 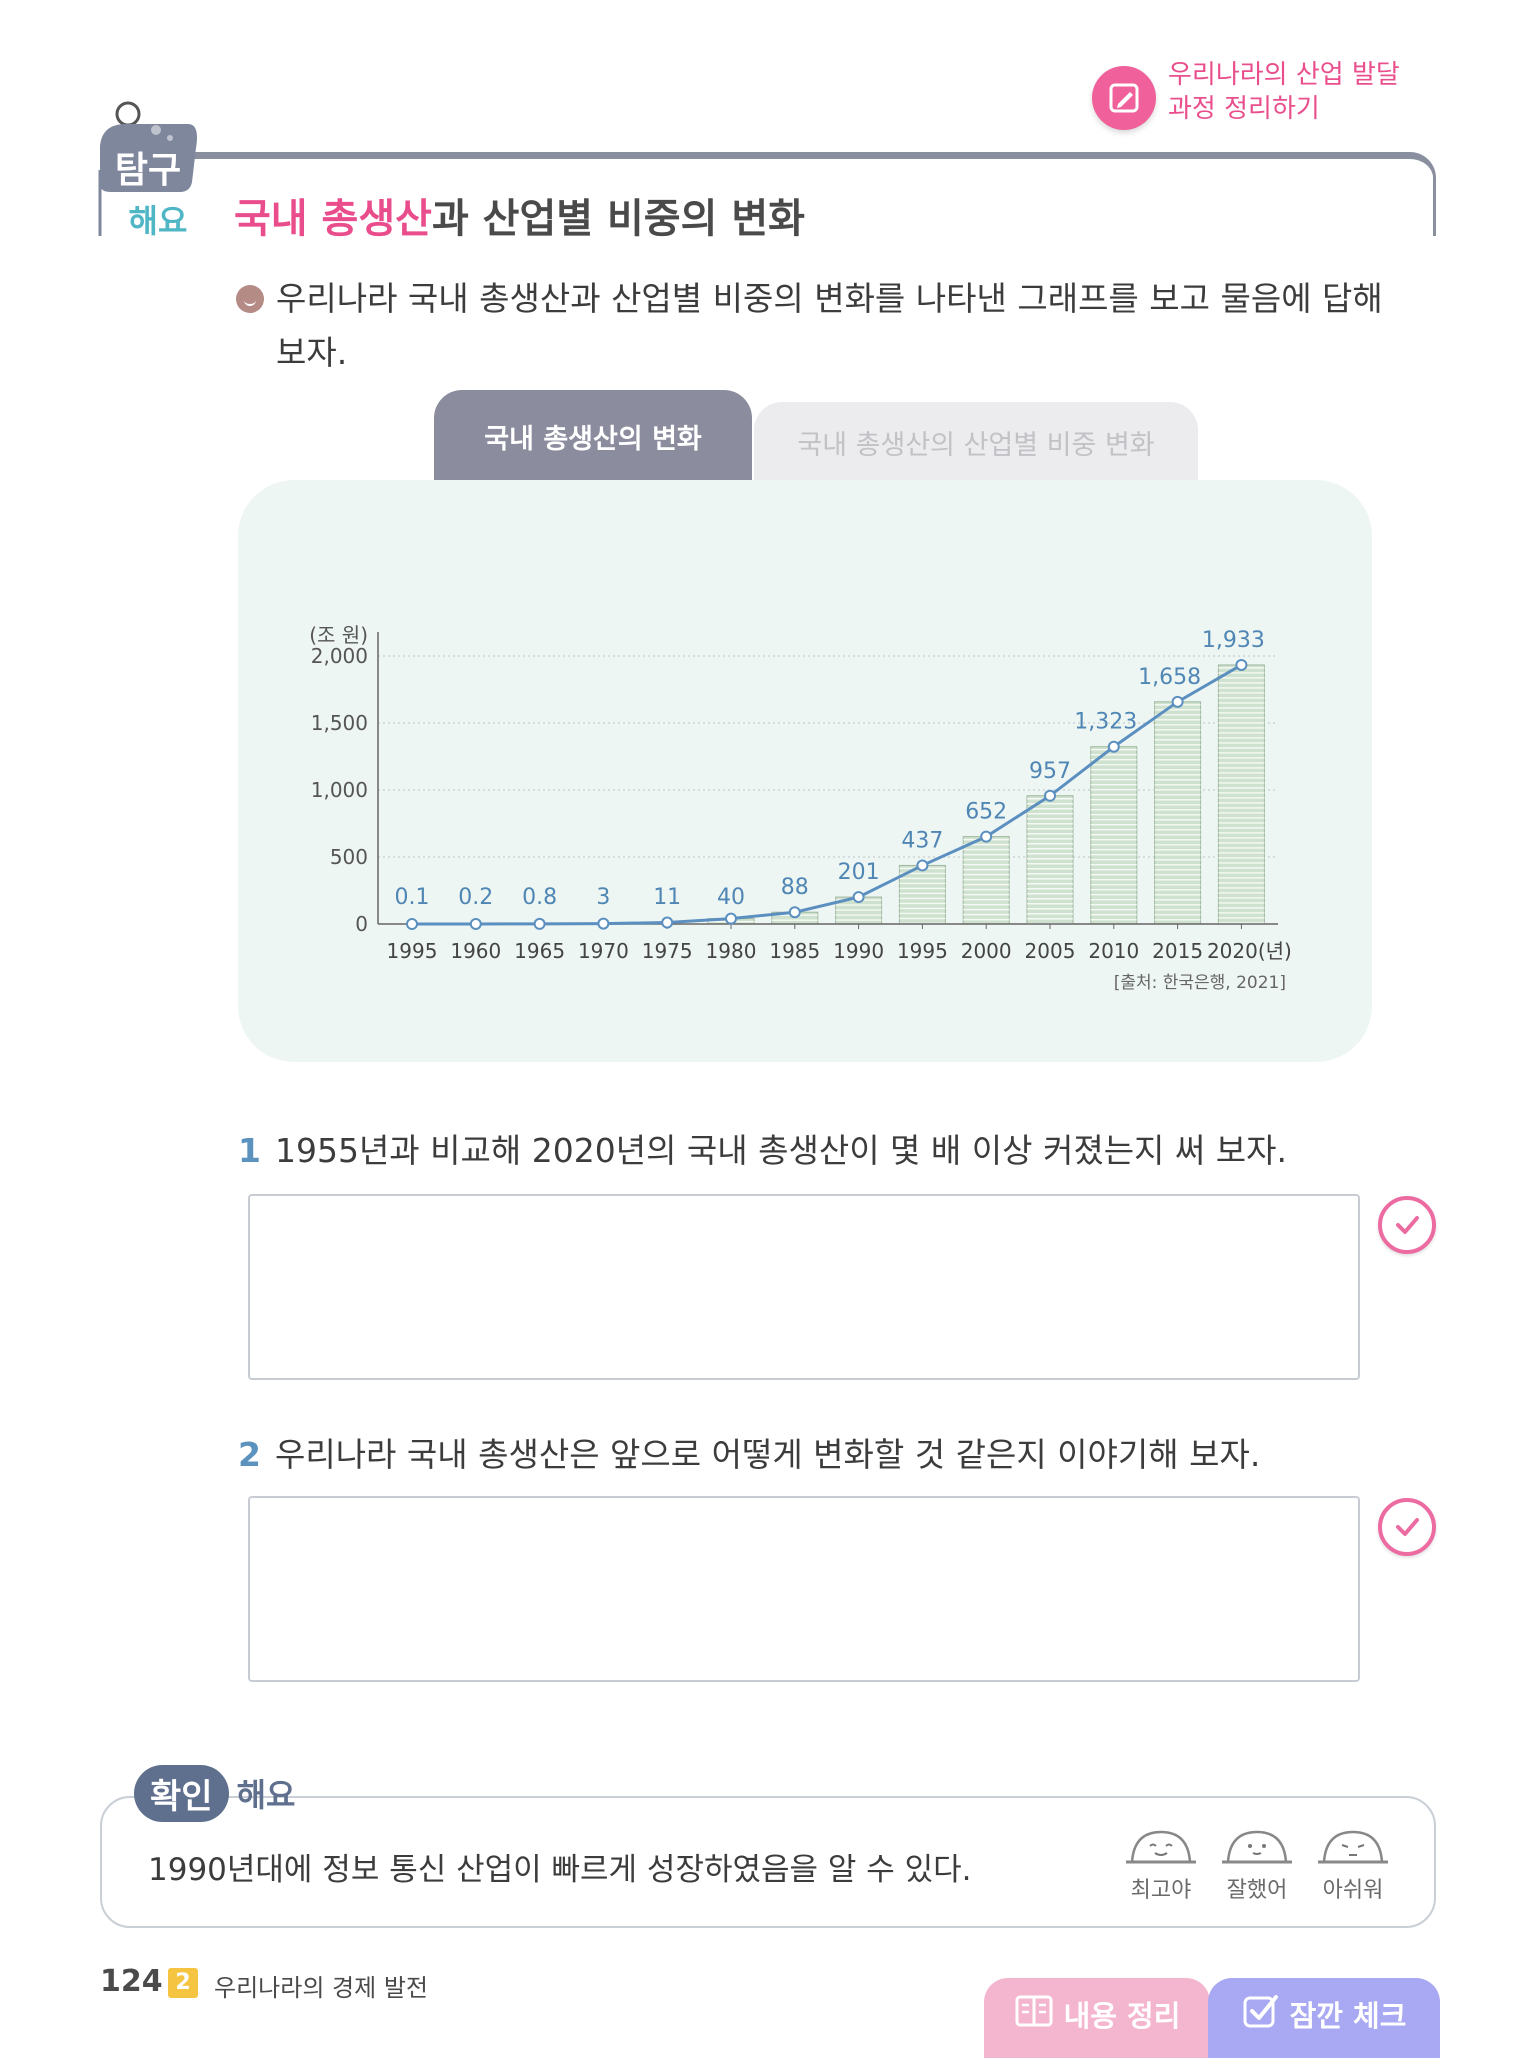 What do you see at coordinates (1161, 1890) in the screenshot?
I see `rating-best-label: 최고야` at bounding box center [1161, 1890].